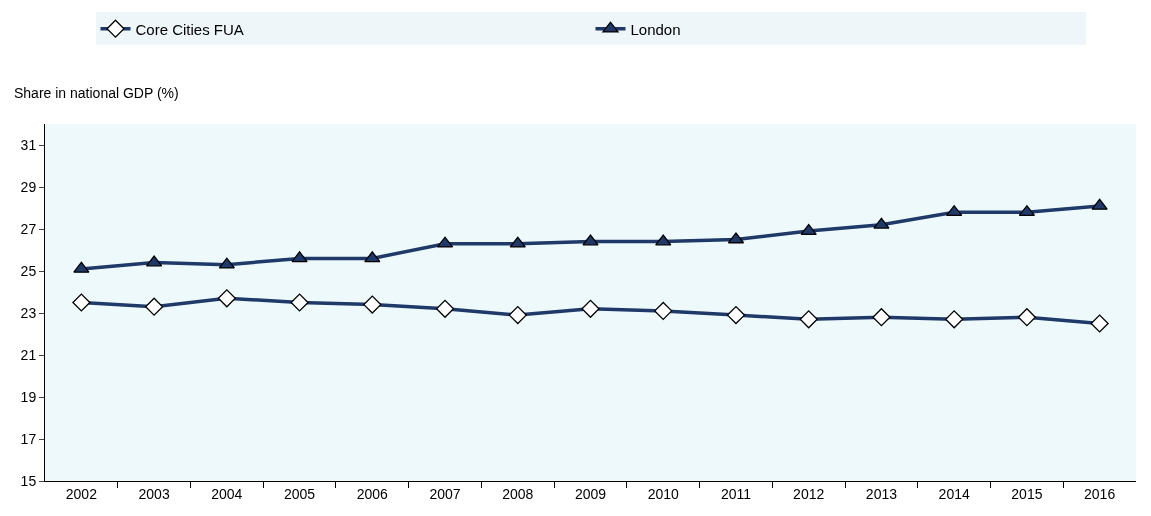  I want to click on x-tick-label: 2014, so click(954, 493).